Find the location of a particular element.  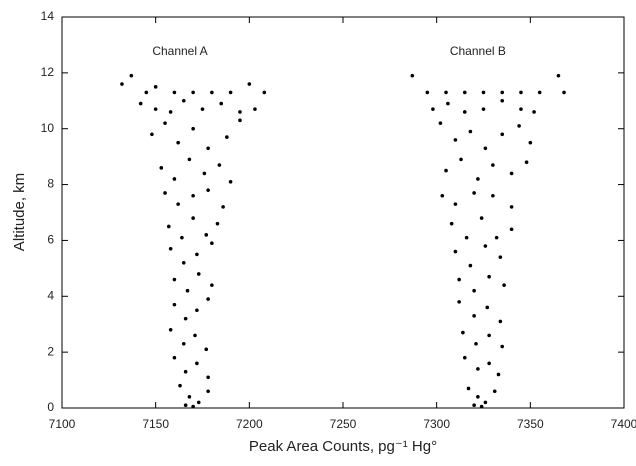

y-tick-label: 10 is located at coordinates (48, 128).